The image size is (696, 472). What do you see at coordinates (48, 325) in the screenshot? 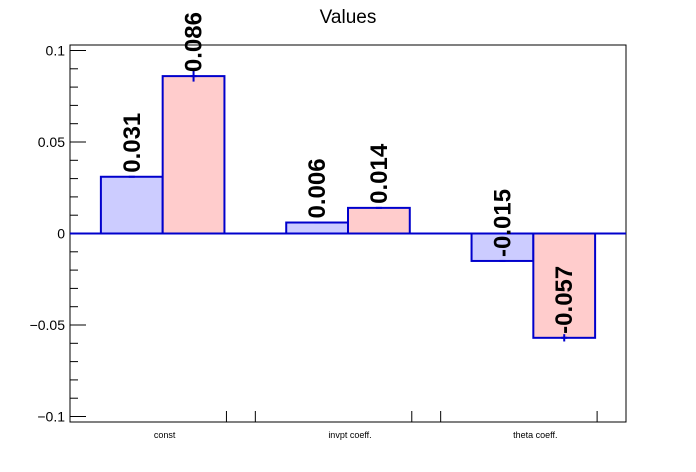
I see `y-tick-label: −0.05` at bounding box center [48, 325].